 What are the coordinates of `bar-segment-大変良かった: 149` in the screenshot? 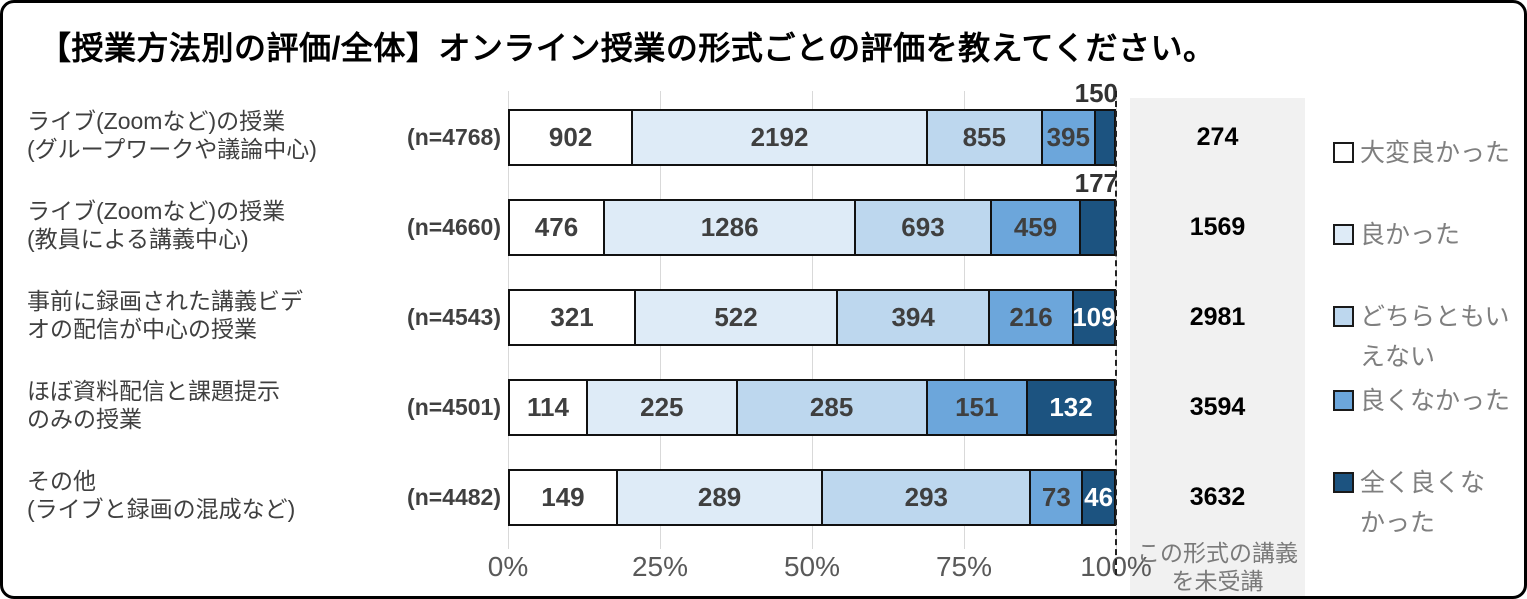 It's located at (563, 497).